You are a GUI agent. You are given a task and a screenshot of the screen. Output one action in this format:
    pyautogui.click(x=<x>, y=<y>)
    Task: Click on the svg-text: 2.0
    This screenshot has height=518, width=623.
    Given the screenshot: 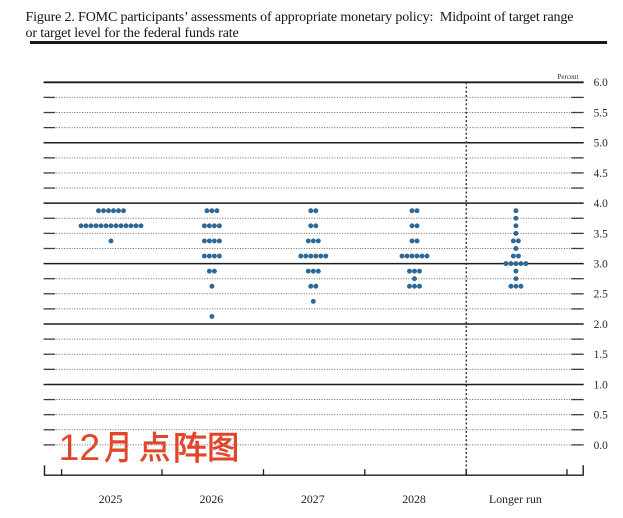 What is the action you would take?
    pyautogui.click(x=601, y=325)
    